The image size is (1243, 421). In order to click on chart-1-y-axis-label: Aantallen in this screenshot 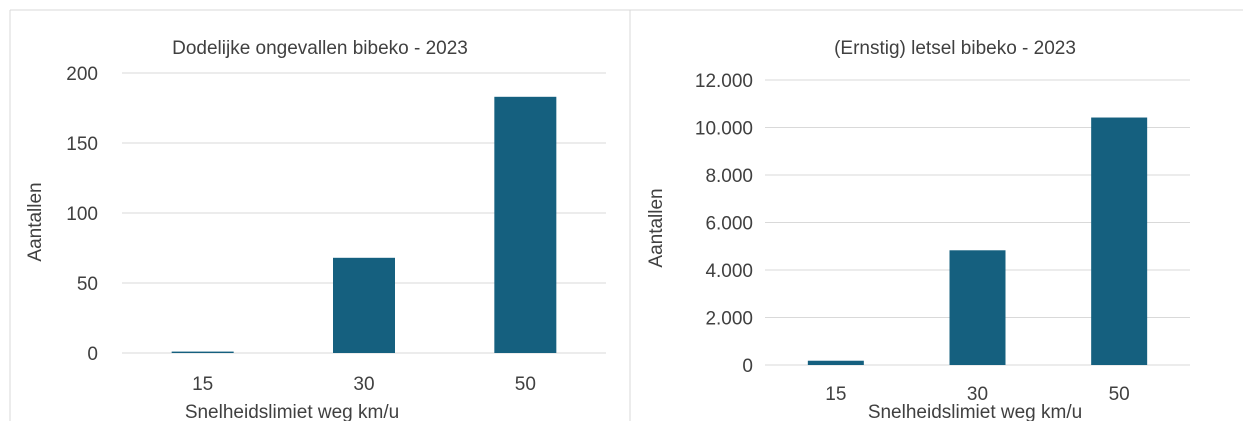, I will do `click(35, 221)`.